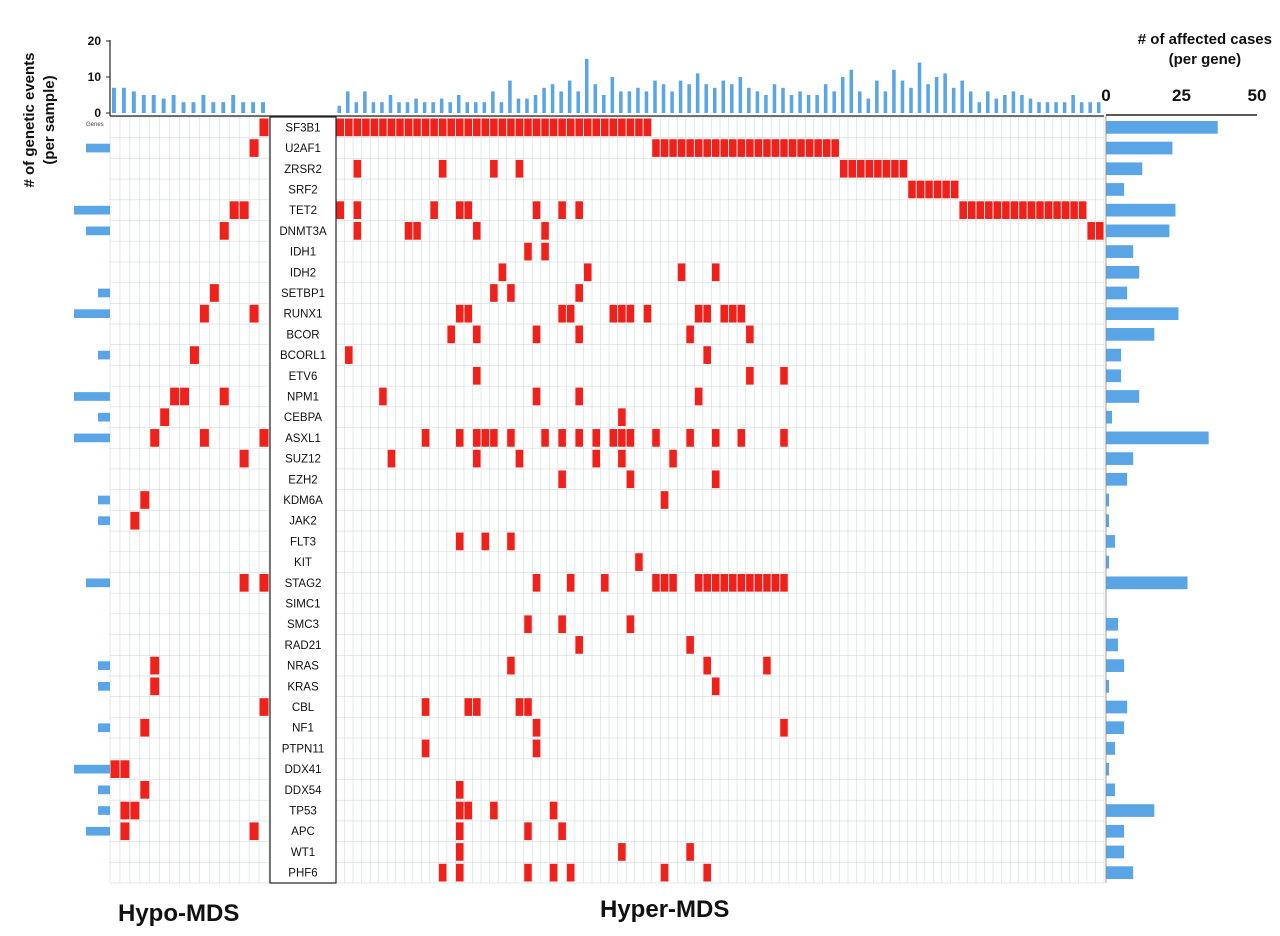 The height and width of the screenshot is (936, 1280). Describe the element at coordinates (528, 251) in the screenshot. I see `mutation-cell-idh1` at that location.